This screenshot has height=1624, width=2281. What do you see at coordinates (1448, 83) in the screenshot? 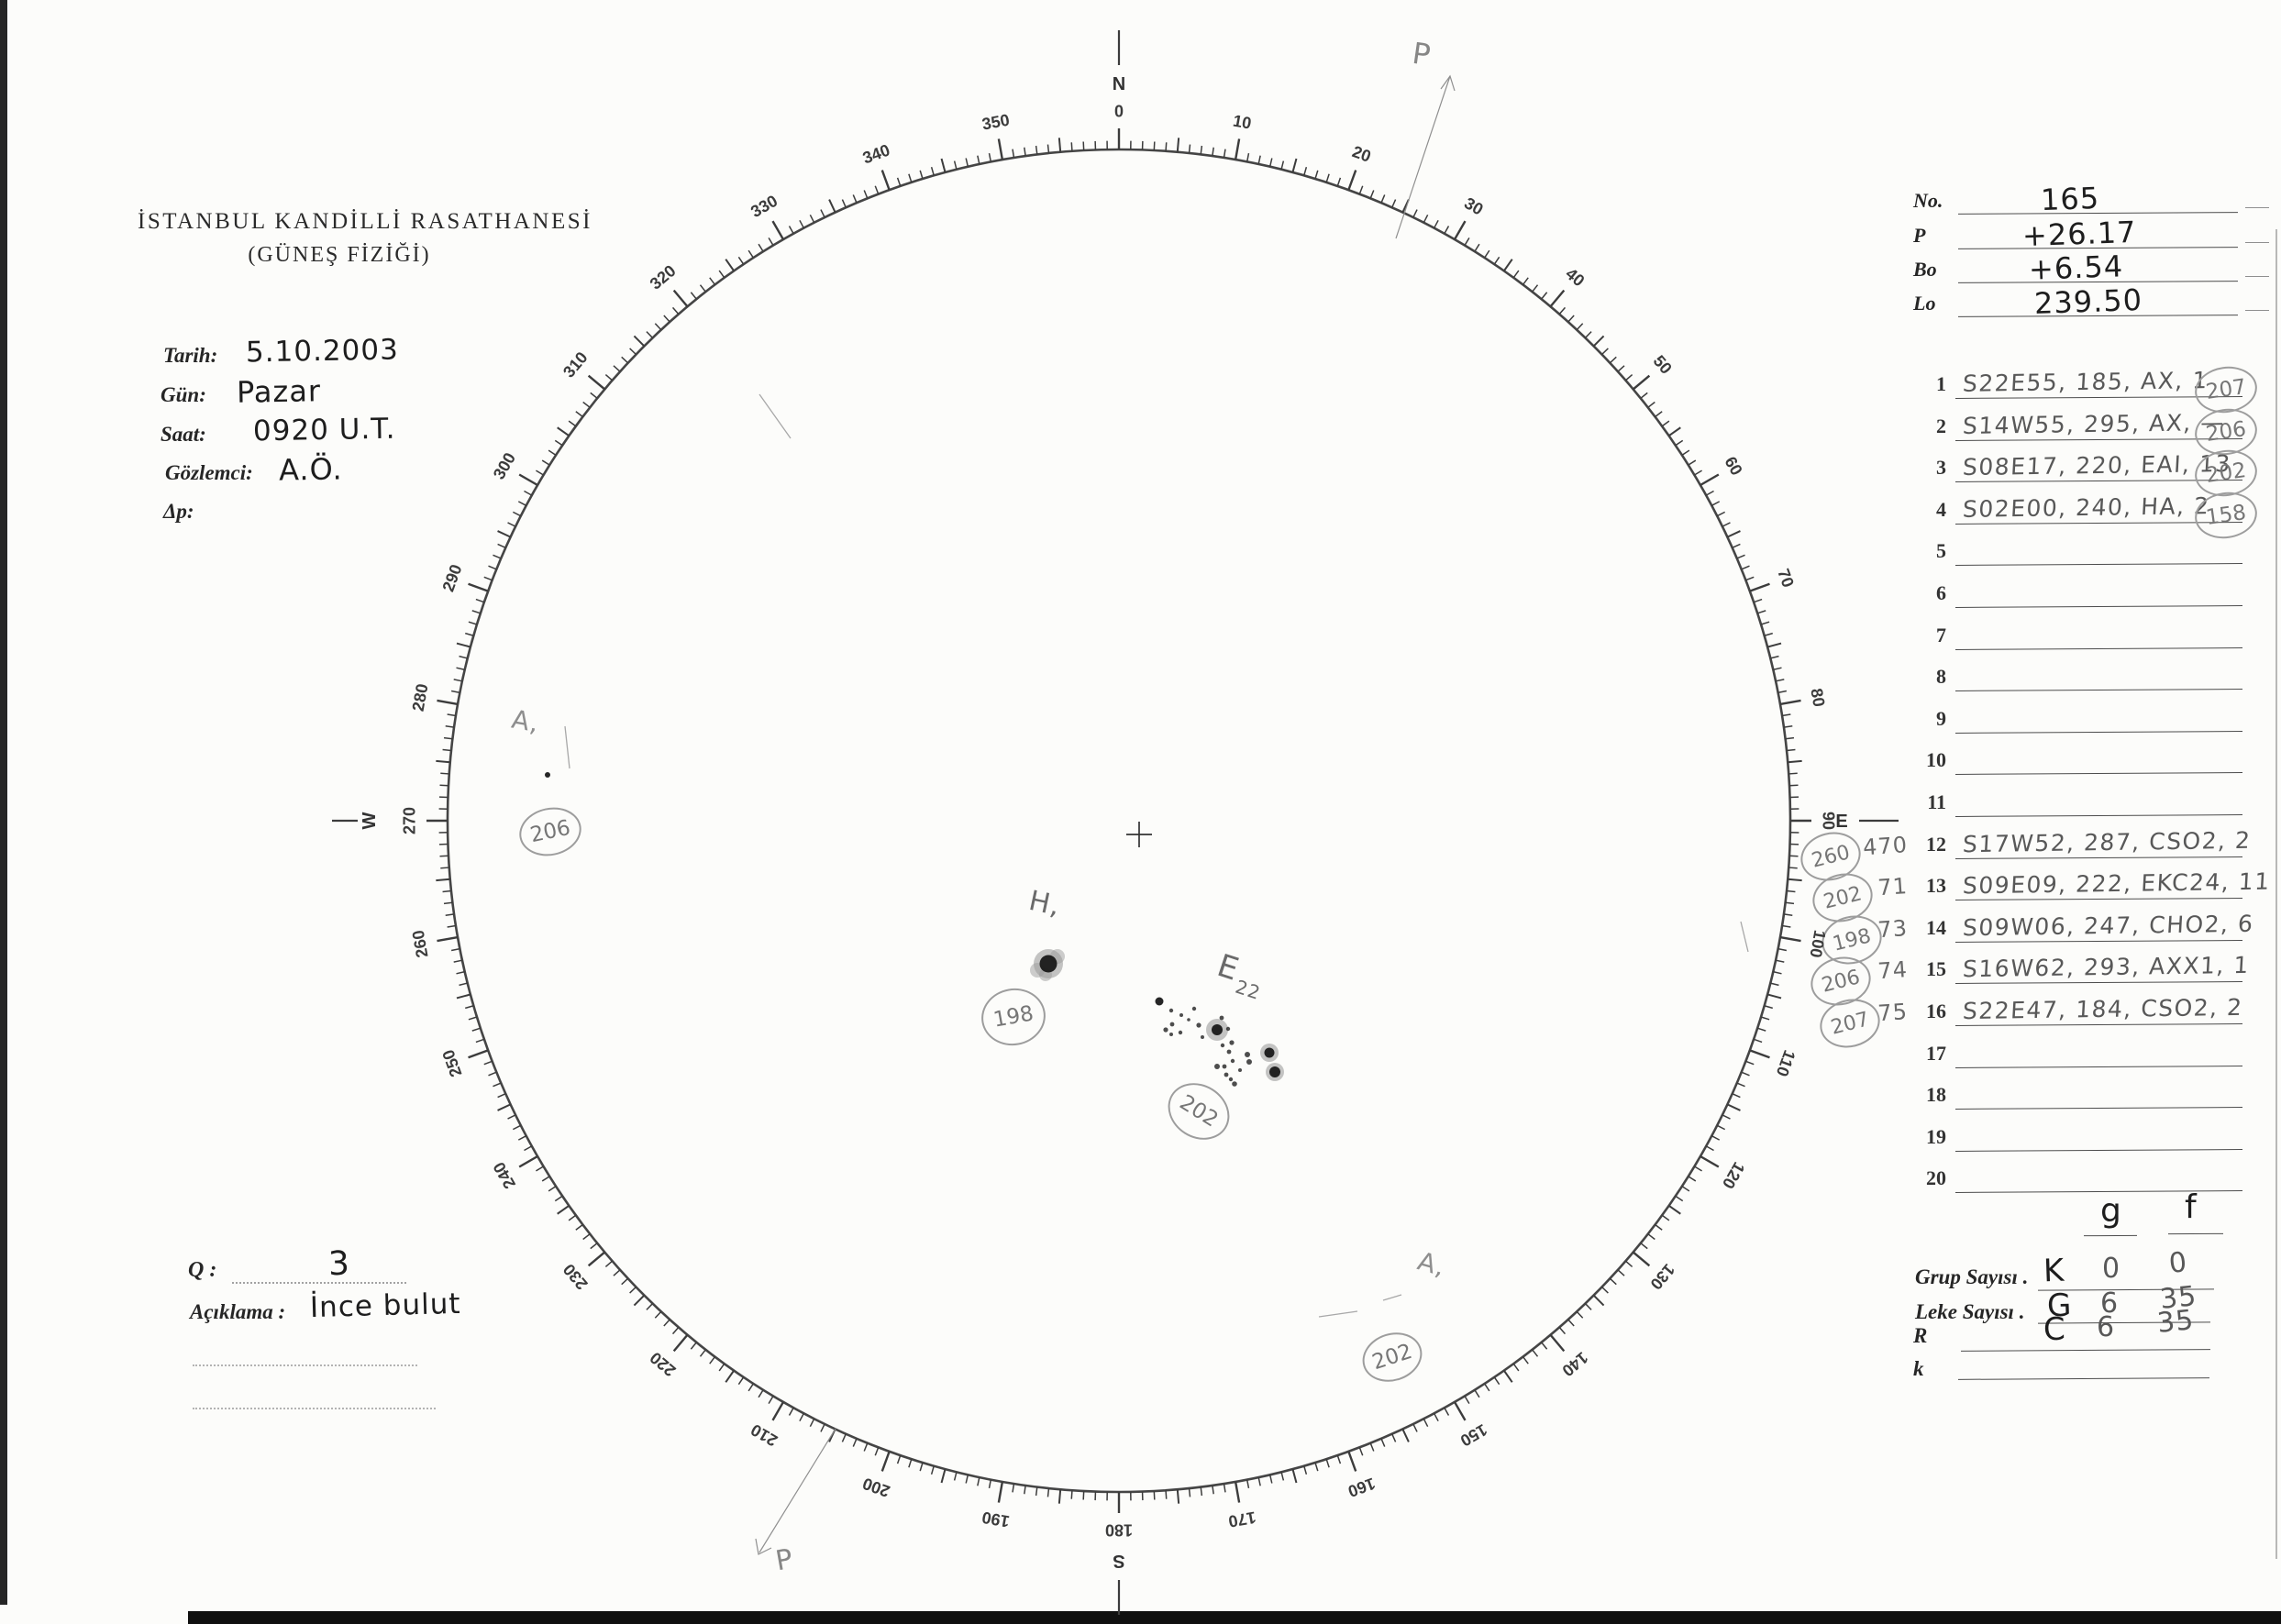
I see `axis-arrow-top` at bounding box center [1448, 83].